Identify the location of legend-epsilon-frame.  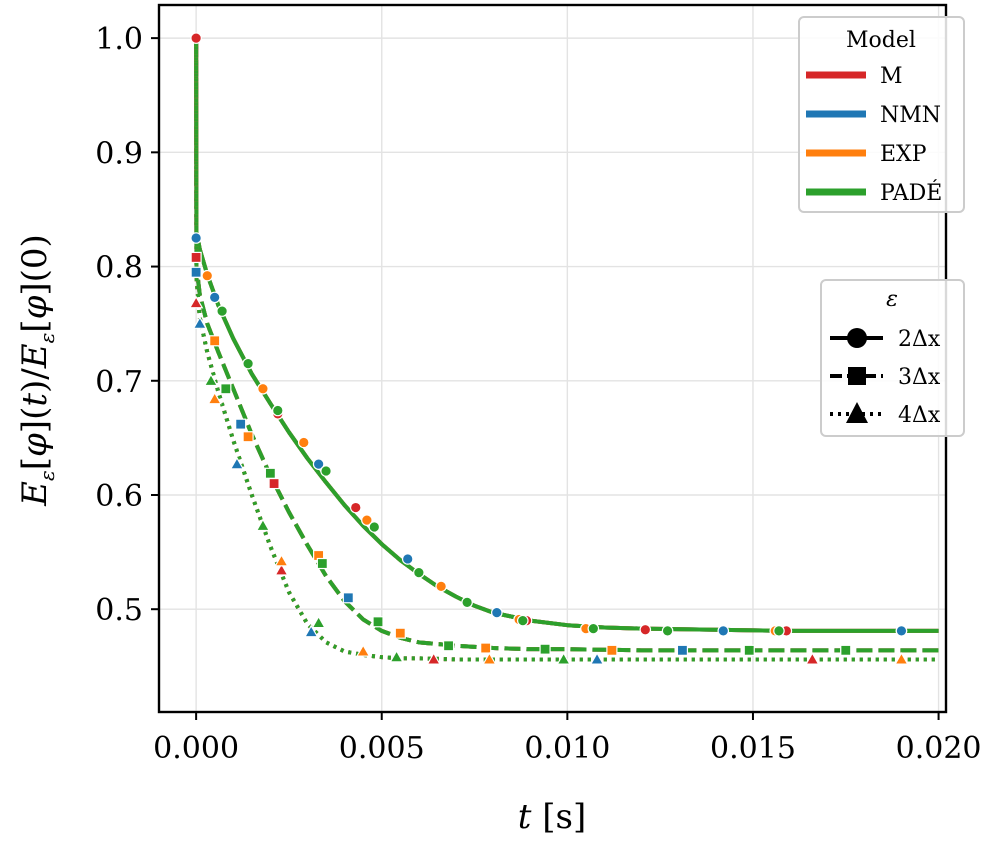
(892, 358).